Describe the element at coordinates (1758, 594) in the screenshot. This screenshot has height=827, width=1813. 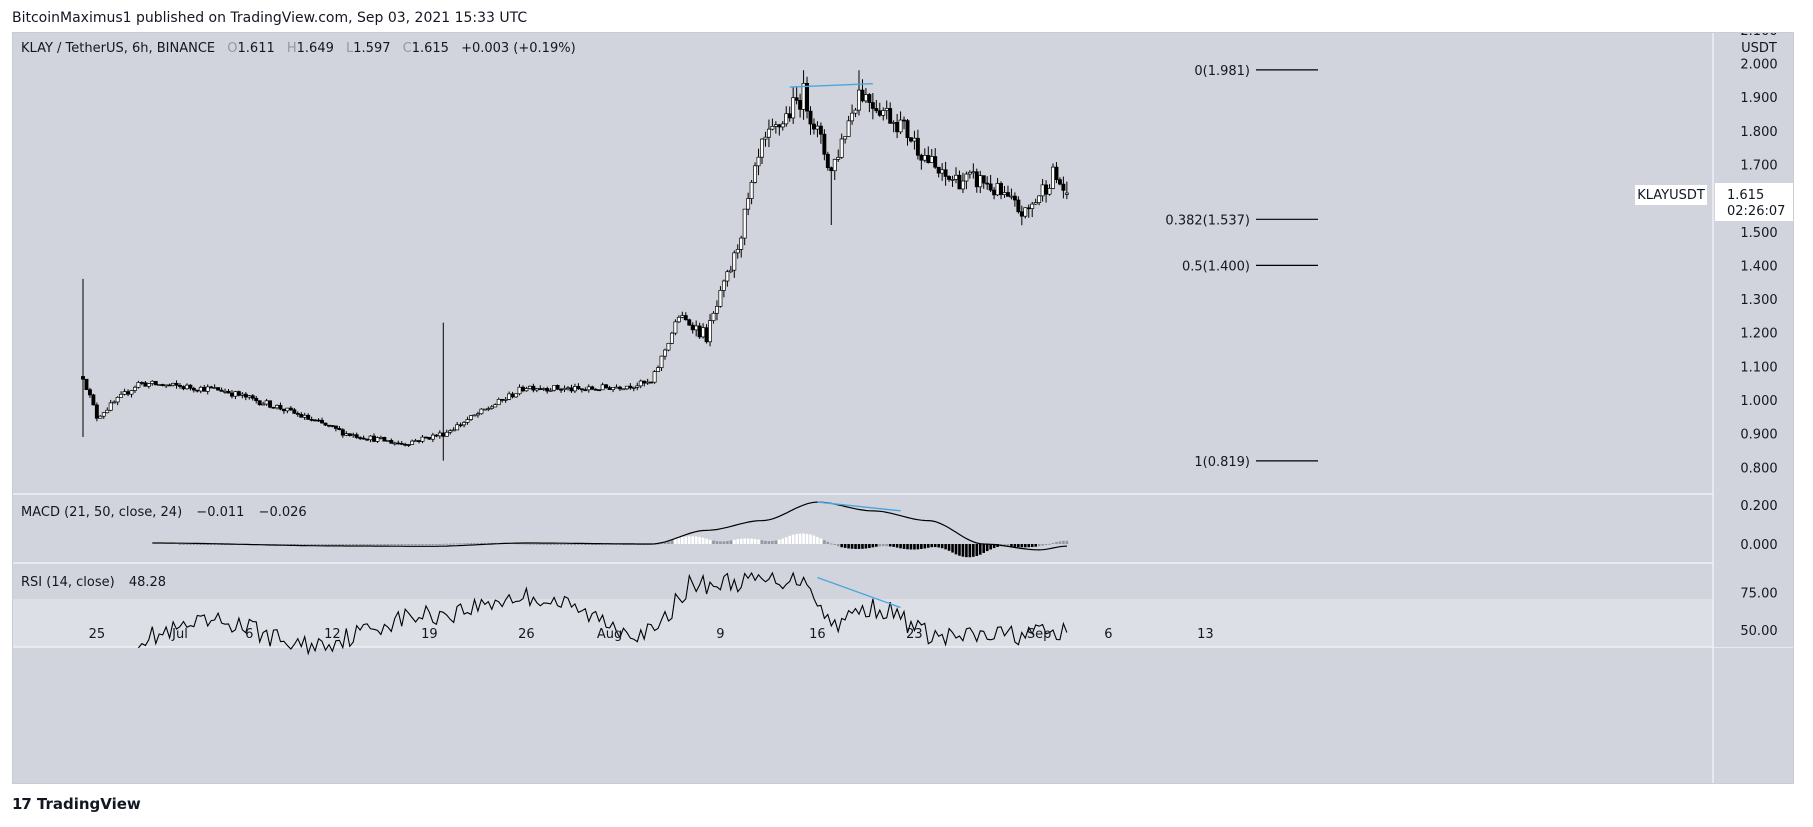
I see `rsi-tick-label: 75.00` at that location.